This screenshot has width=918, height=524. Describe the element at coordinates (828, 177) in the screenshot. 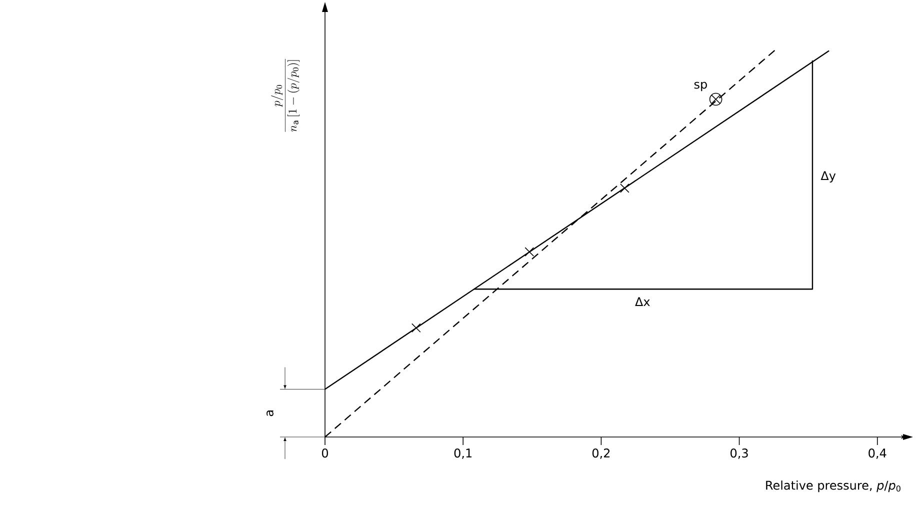

I see `annotation: Δy` at that location.